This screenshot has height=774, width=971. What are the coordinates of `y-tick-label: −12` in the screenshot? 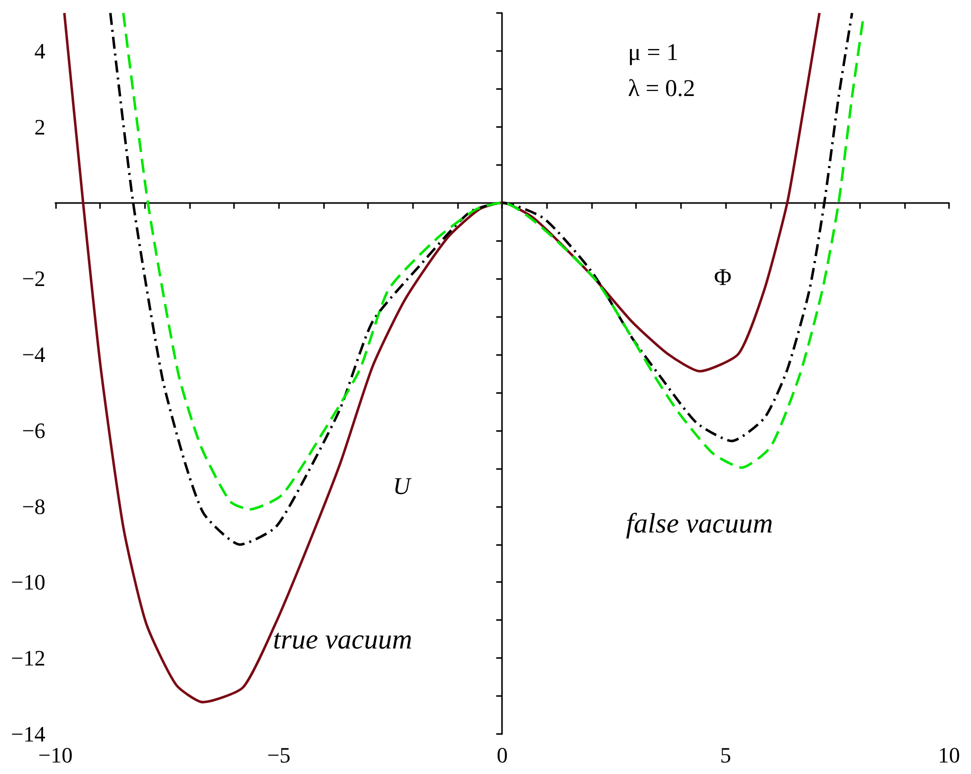 It's located at (28, 658).